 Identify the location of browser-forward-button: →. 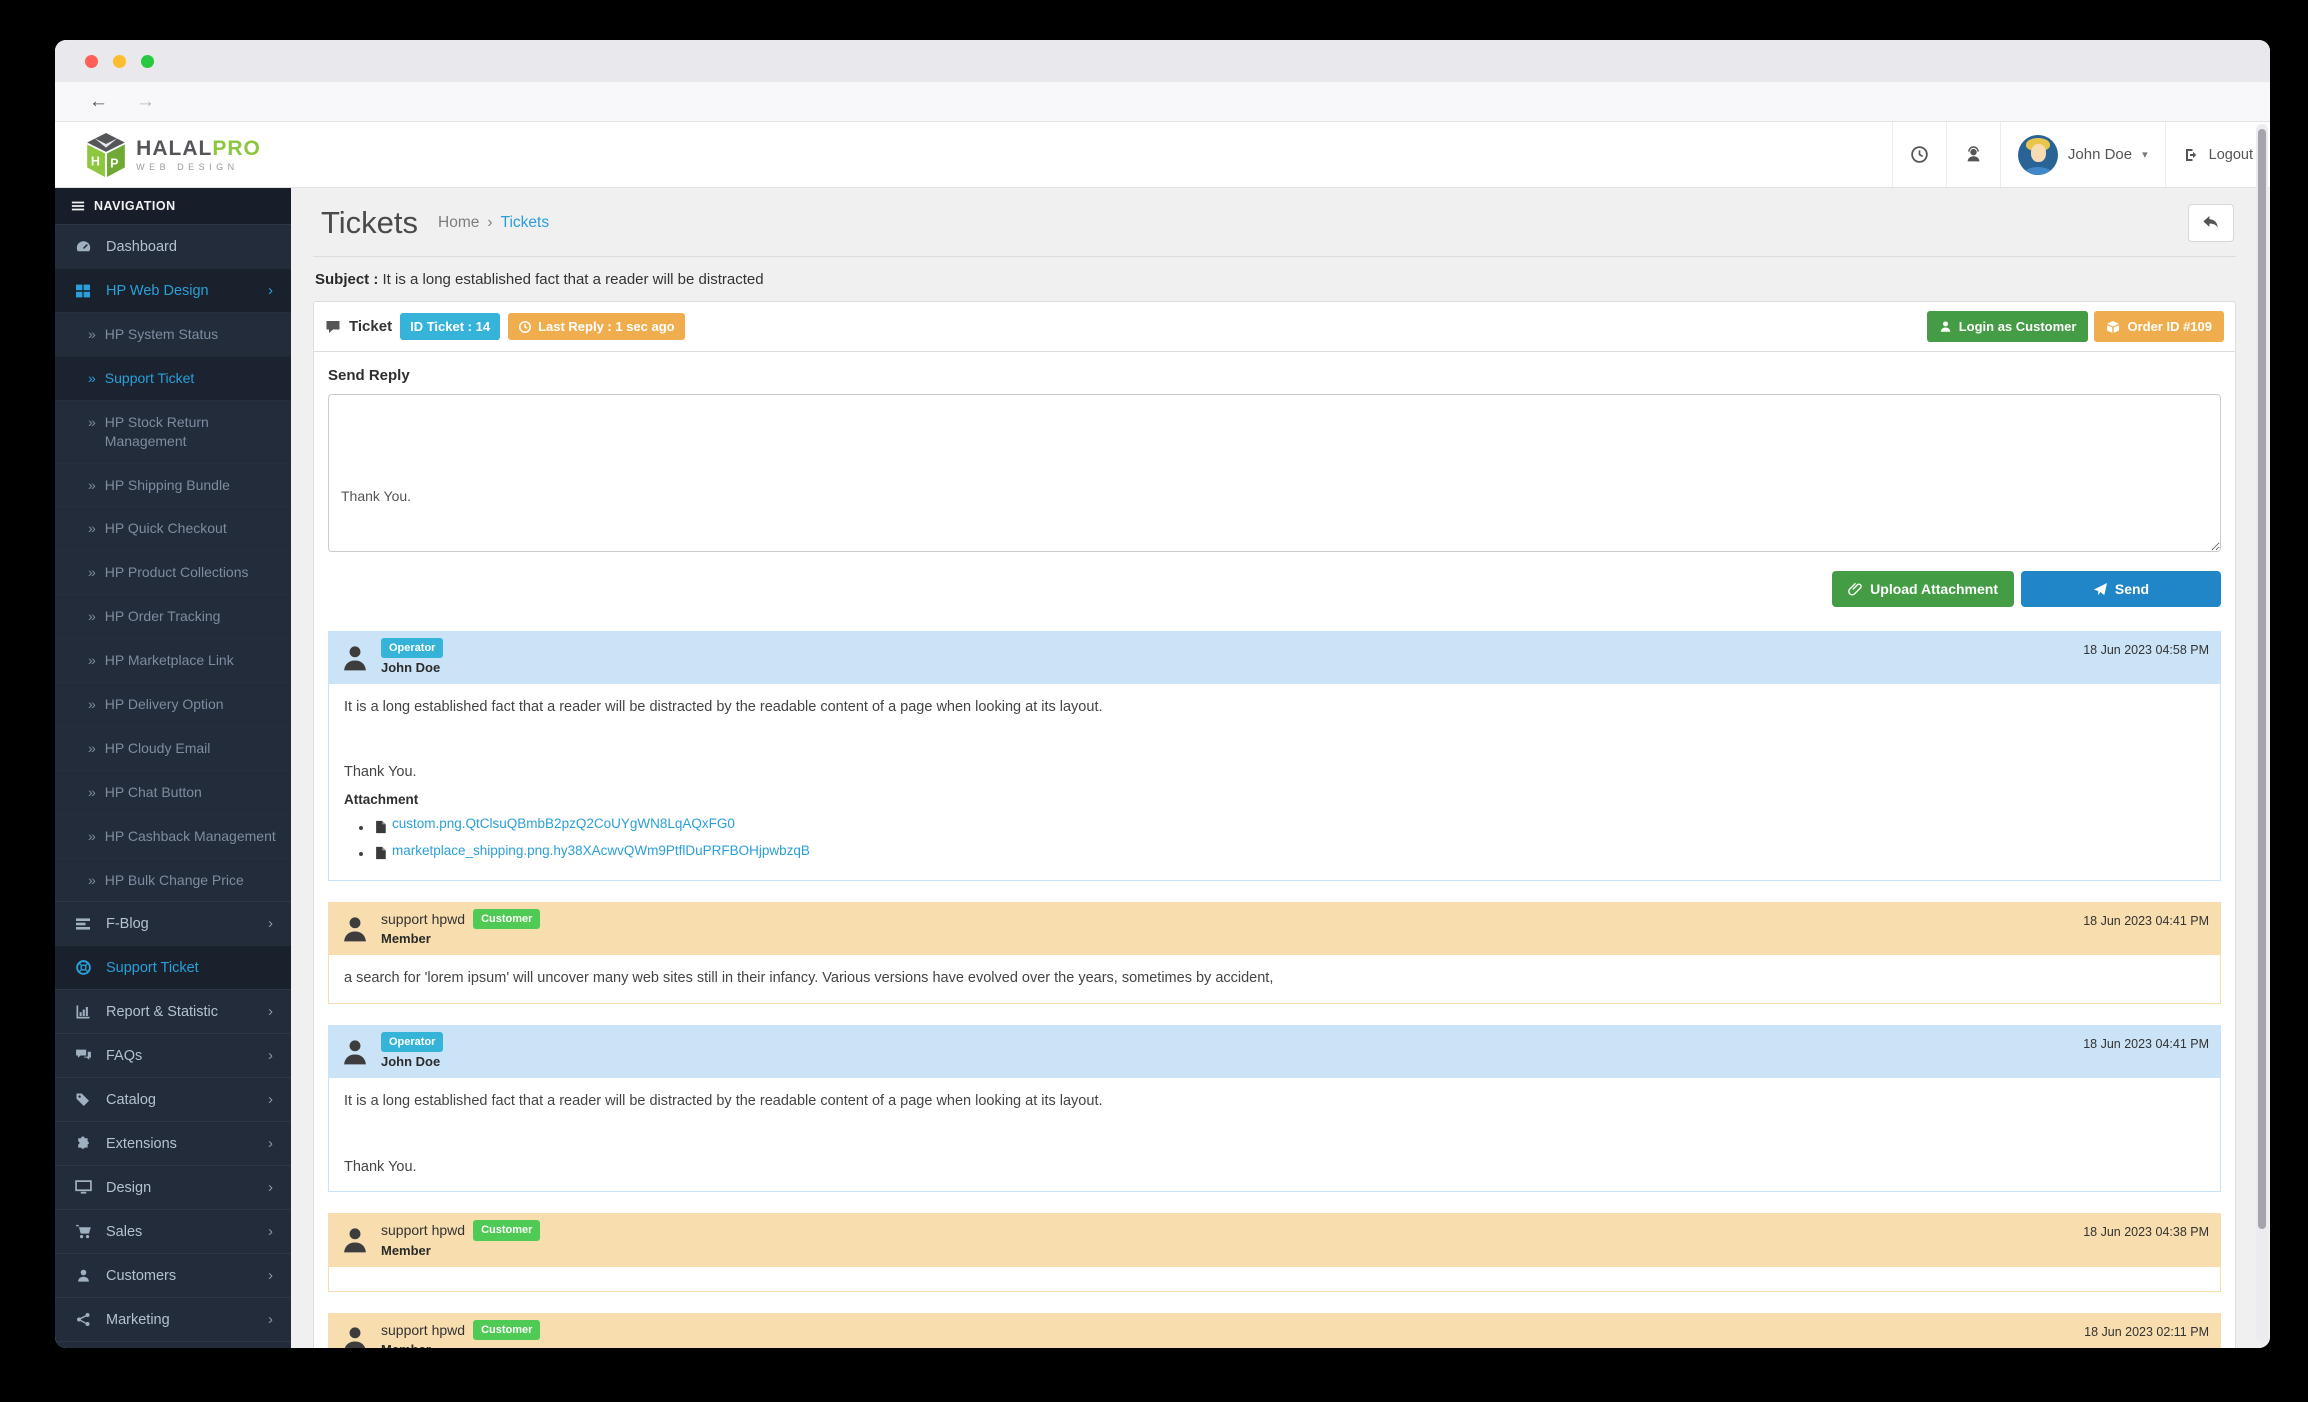
(145, 101).